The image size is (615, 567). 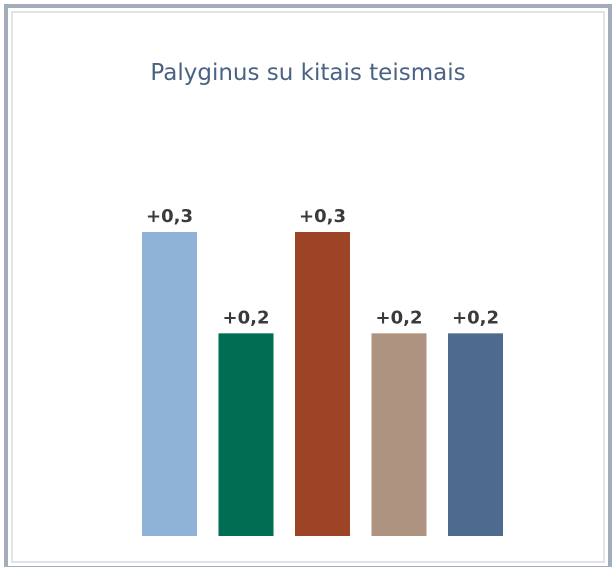 I want to click on chart-title: Palyginus su kitais teismais, so click(x=307, y=73).